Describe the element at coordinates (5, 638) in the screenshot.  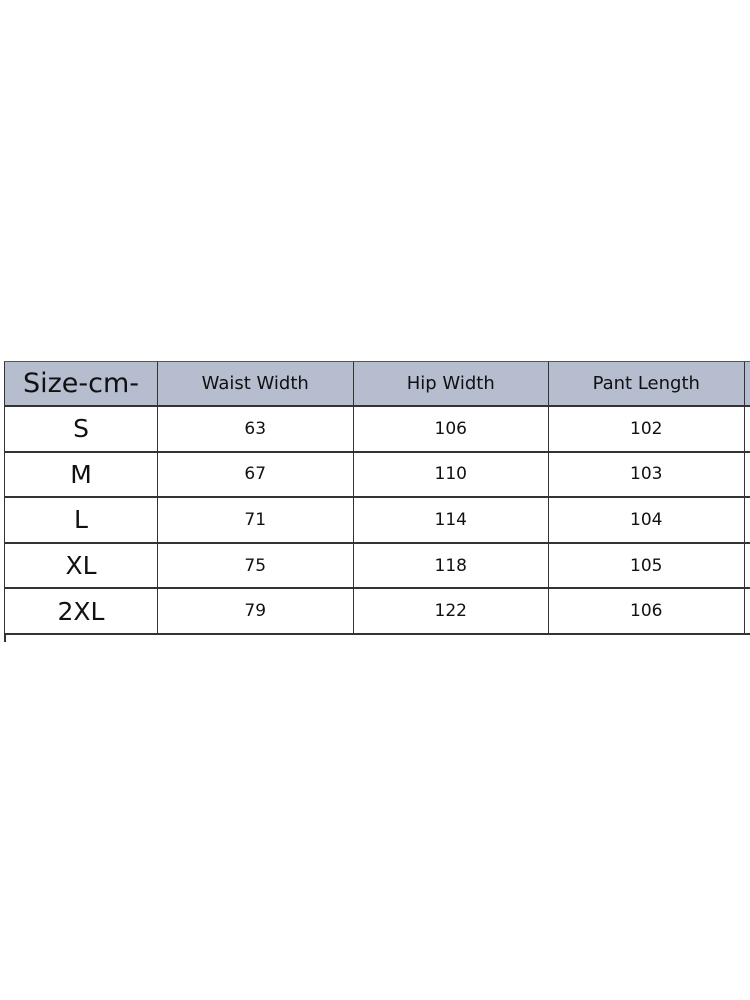
I see `table-border-tail` at that location.